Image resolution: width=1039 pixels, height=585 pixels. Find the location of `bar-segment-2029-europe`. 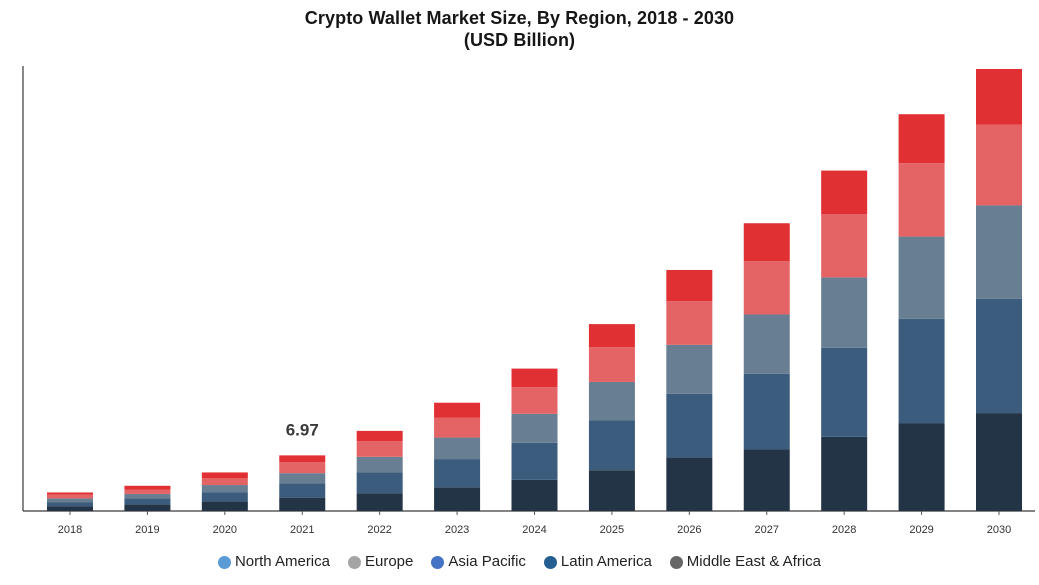

bar-segment-2029-europe is located at coordinates (921, 371).